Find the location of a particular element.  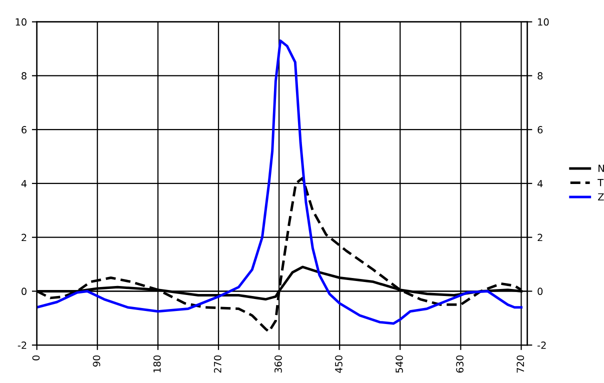

y2-tick-label: 10 is located at coordinates (543, 22).